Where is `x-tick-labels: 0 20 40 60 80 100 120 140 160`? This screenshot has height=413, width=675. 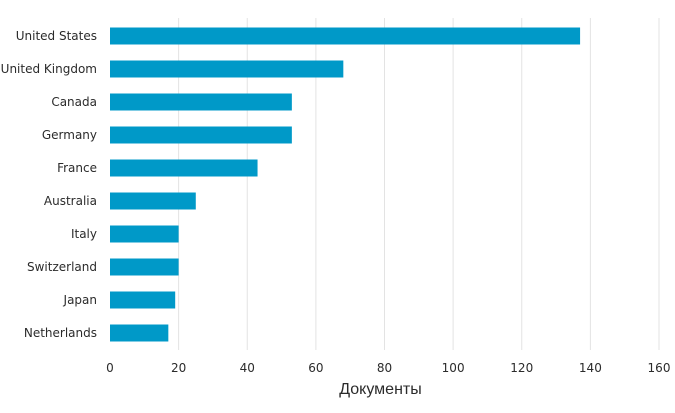
x-tick-labels: 0 20 40 60 80 100 120 140 160 is located at coordinates (388, 368).